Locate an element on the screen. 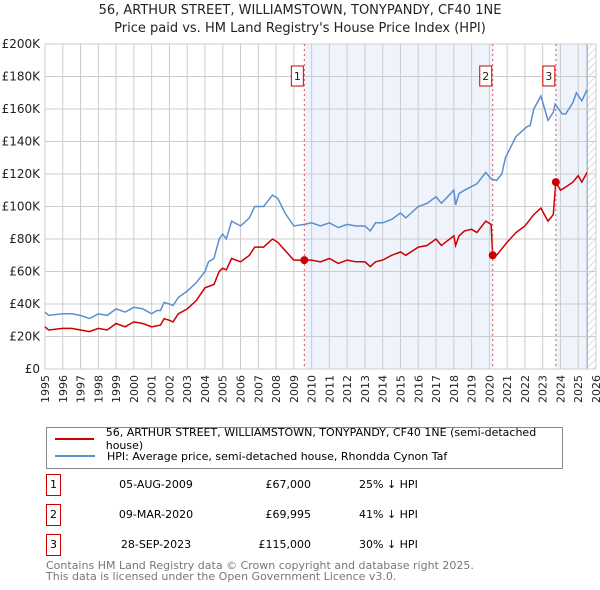 The height and width of the screenshot is (590, 600). legend-swatch-price is located at coordinates (74, 439).